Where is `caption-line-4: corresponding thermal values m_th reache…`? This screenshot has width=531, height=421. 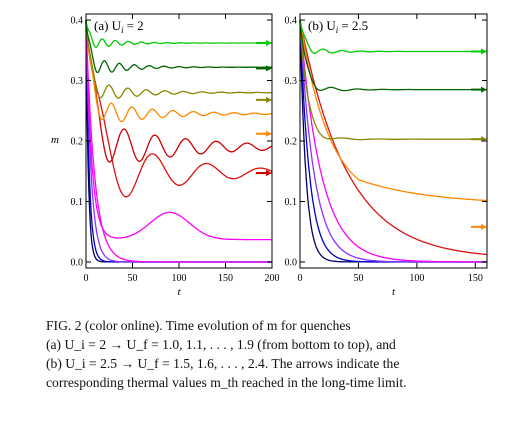 caption-line-4: corresponding thermal values m_th reache… is located at coordinates (226, 382).